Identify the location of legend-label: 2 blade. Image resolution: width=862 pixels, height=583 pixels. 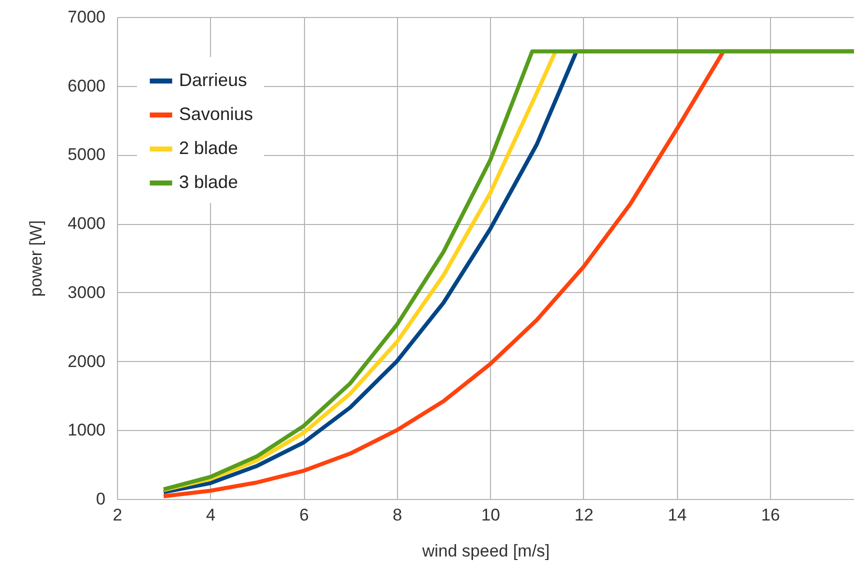
(208, 148).